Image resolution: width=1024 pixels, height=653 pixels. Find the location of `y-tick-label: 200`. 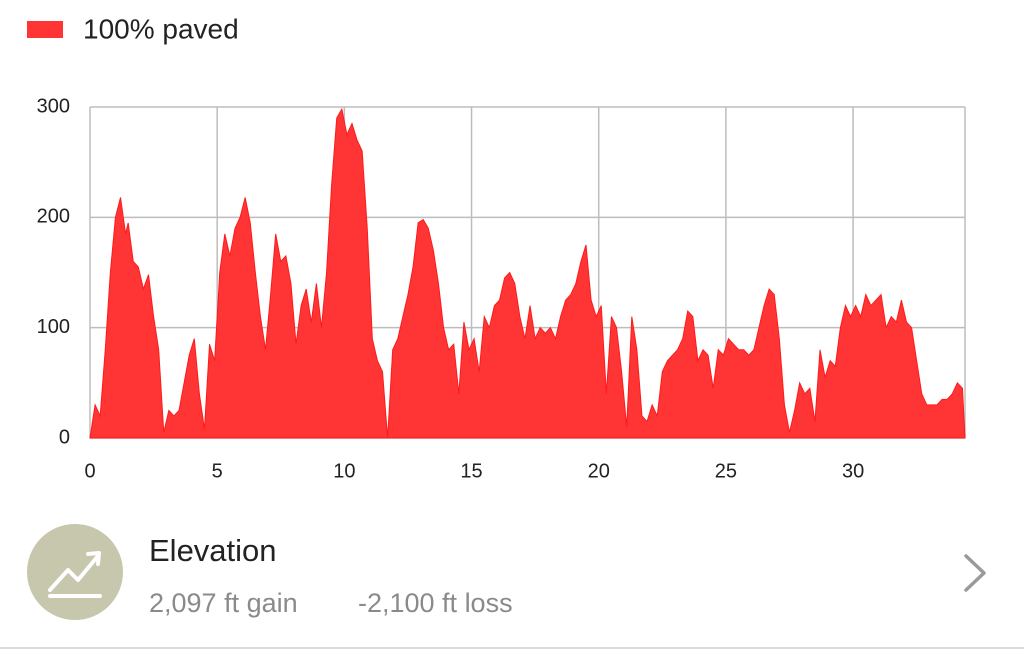

y-tick-label: 200 is located at coordinates (53, 217).